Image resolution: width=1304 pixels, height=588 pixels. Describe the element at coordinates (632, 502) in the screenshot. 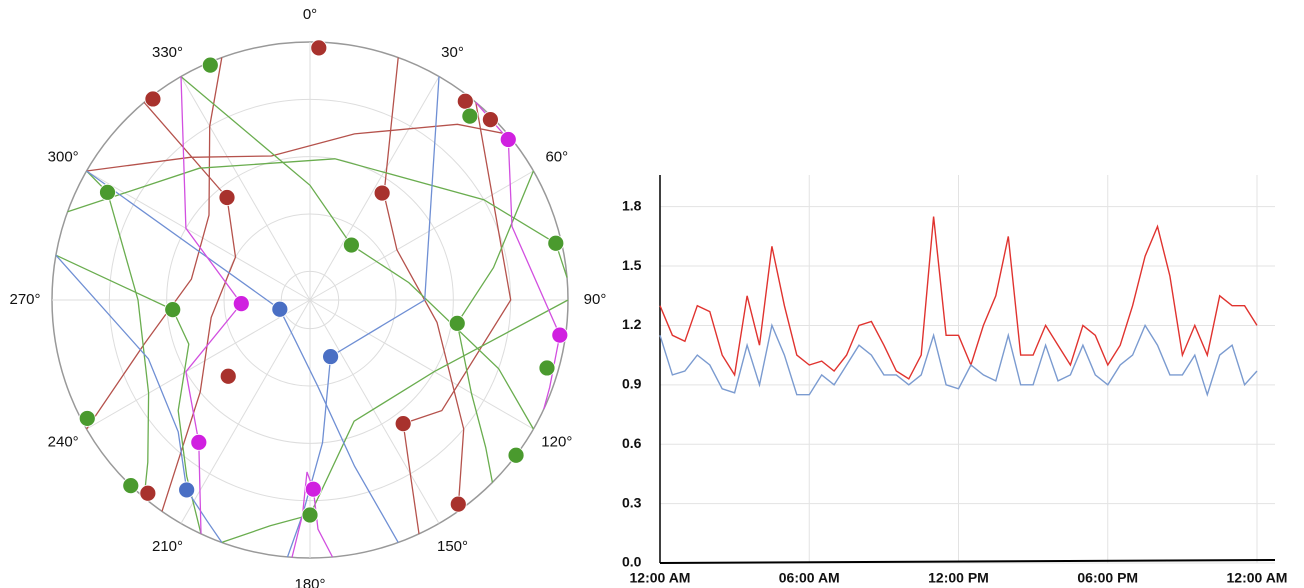

I see `y-tick-label: 0.3` at that location.